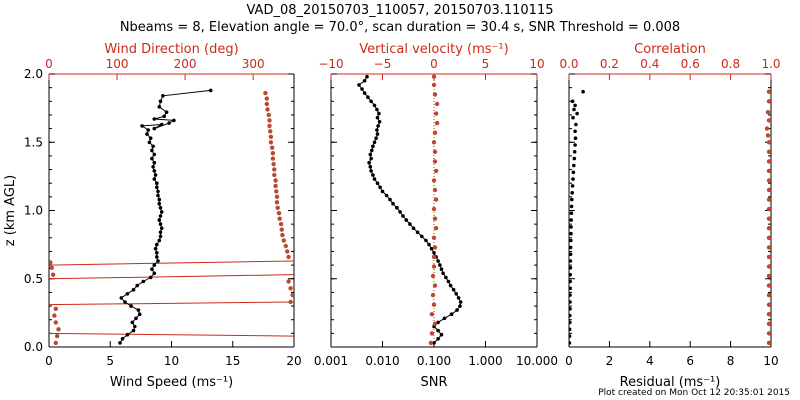 Image resolution: width=800 pixels, height=400 pixels. I want to click on x-tick-label: 5, so click(110, 361).